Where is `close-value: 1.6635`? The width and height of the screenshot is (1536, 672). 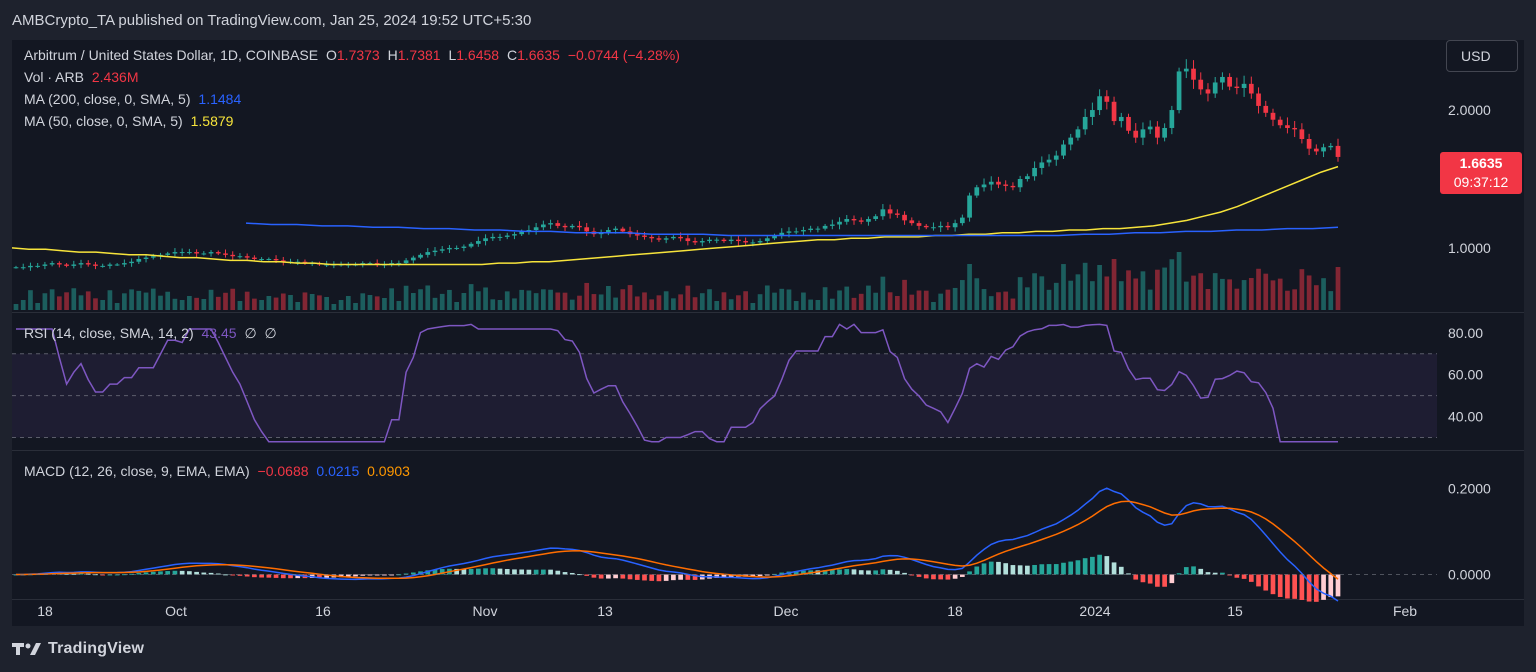
close-value: 1.6635 is located at coordinates (538, 55).